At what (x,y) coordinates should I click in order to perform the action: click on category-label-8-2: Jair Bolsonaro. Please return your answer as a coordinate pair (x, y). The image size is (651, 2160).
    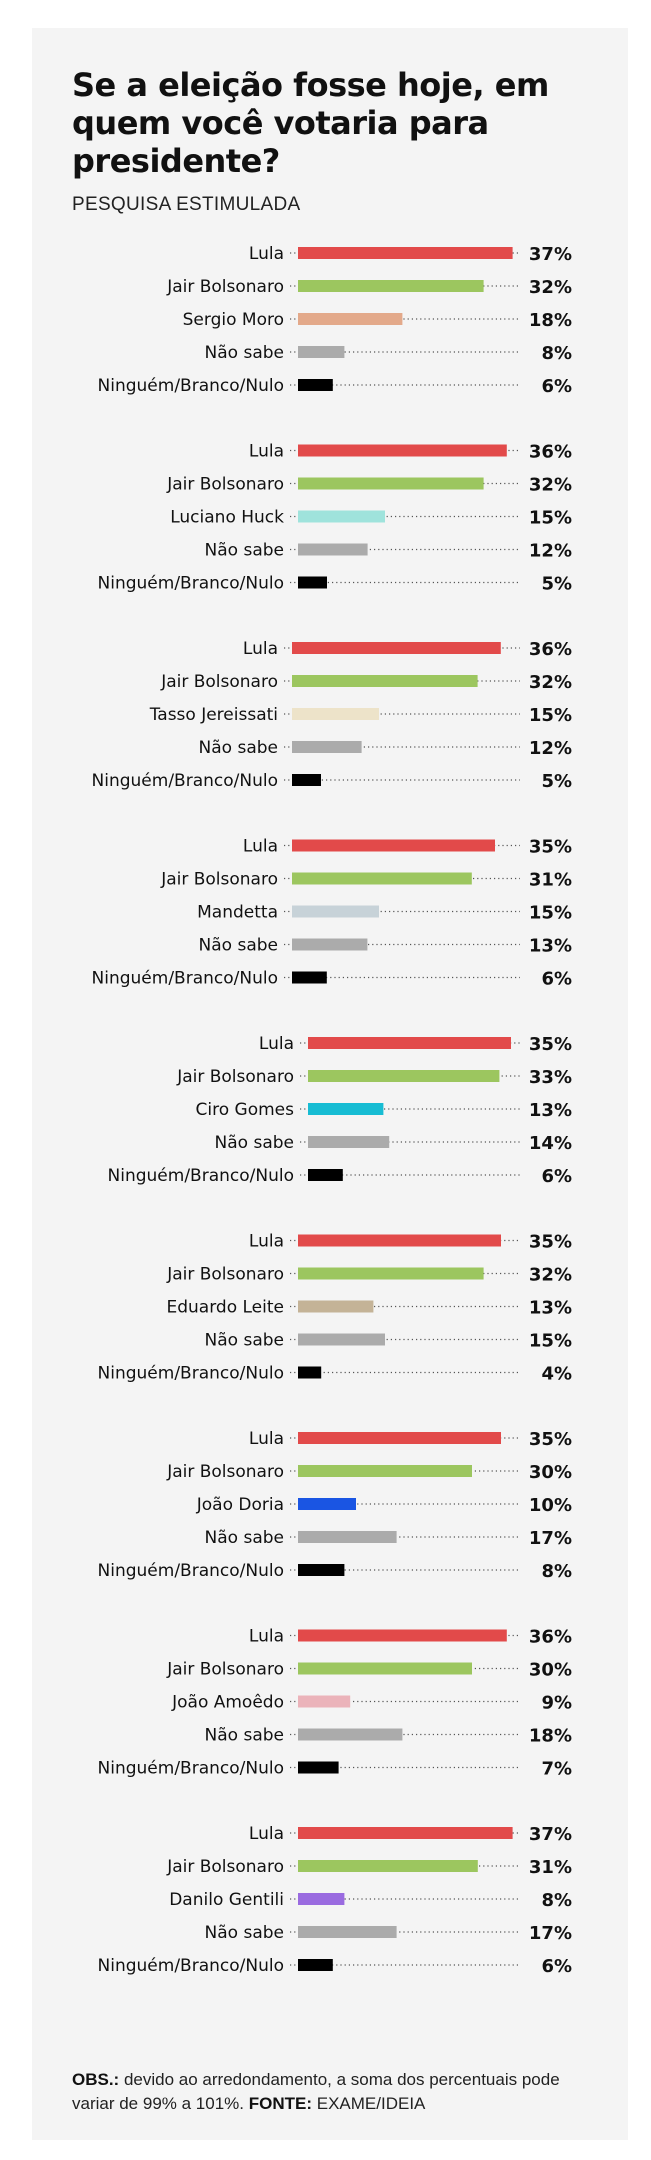
    Looking at the image, I should click on (225, 1670).